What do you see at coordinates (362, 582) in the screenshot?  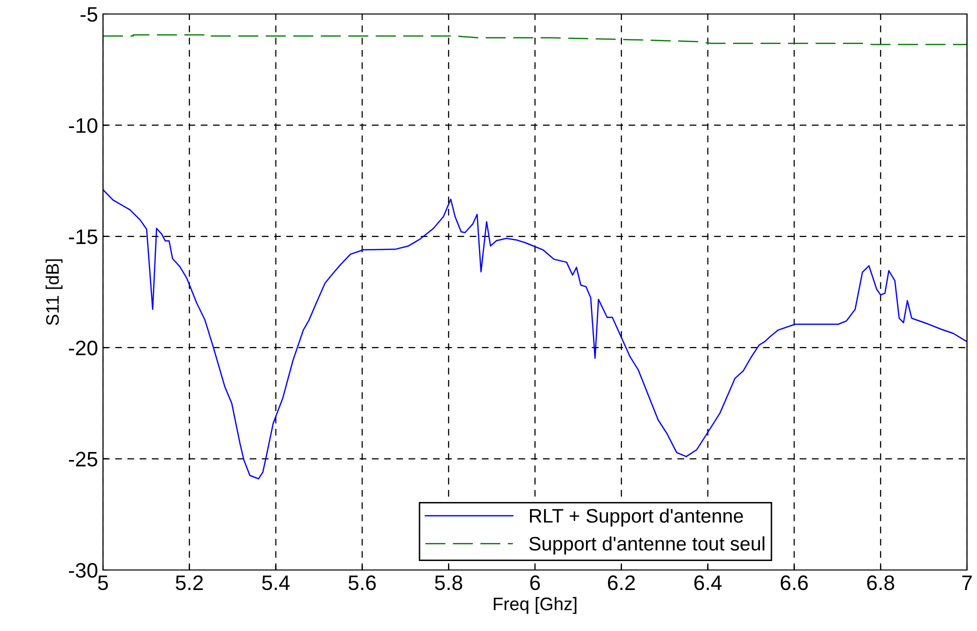 I see `x-tick-label: 5.6` at bounding box center [362, 582].